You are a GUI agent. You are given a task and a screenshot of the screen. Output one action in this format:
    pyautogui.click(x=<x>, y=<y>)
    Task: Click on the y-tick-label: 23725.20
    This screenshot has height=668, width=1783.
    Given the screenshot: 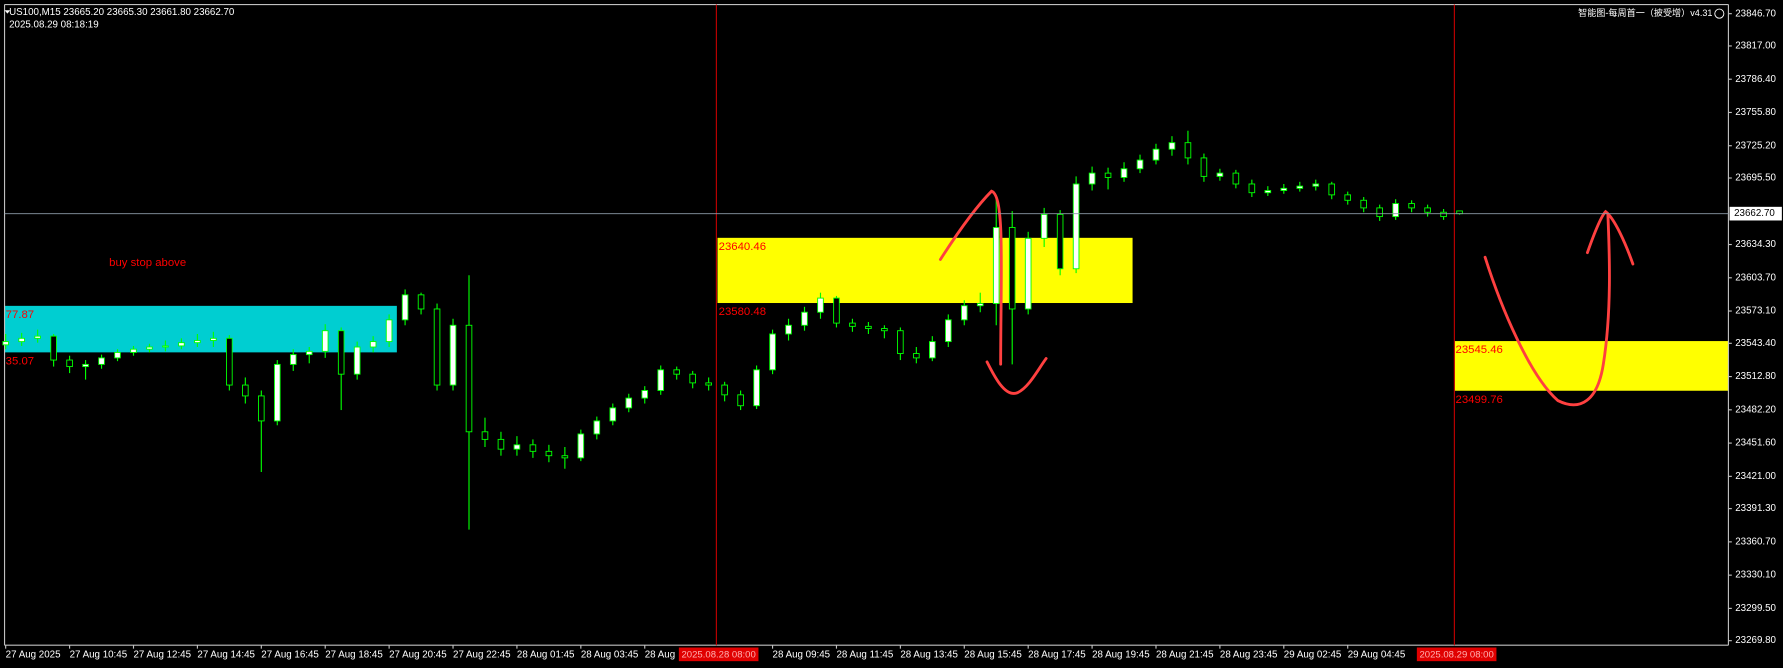 What is the action you would take?
    pyautogui.click(x=1755, y=145)
    